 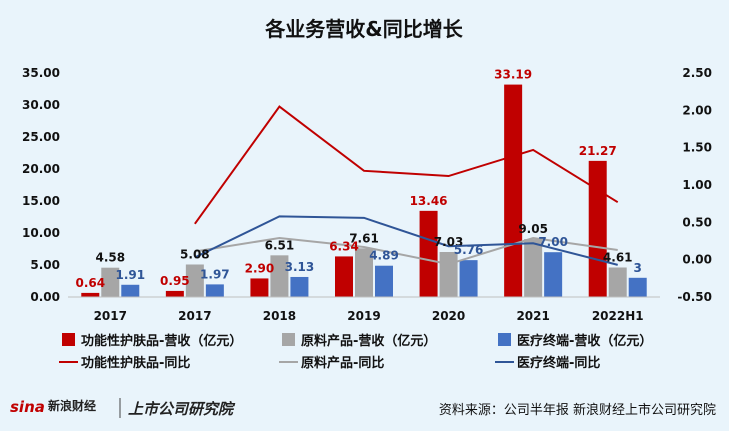 What do you see at coordinates (41, 73) in the screenshot?
I see `left-tick-label: 35.00` at bounding box center [41, 73].